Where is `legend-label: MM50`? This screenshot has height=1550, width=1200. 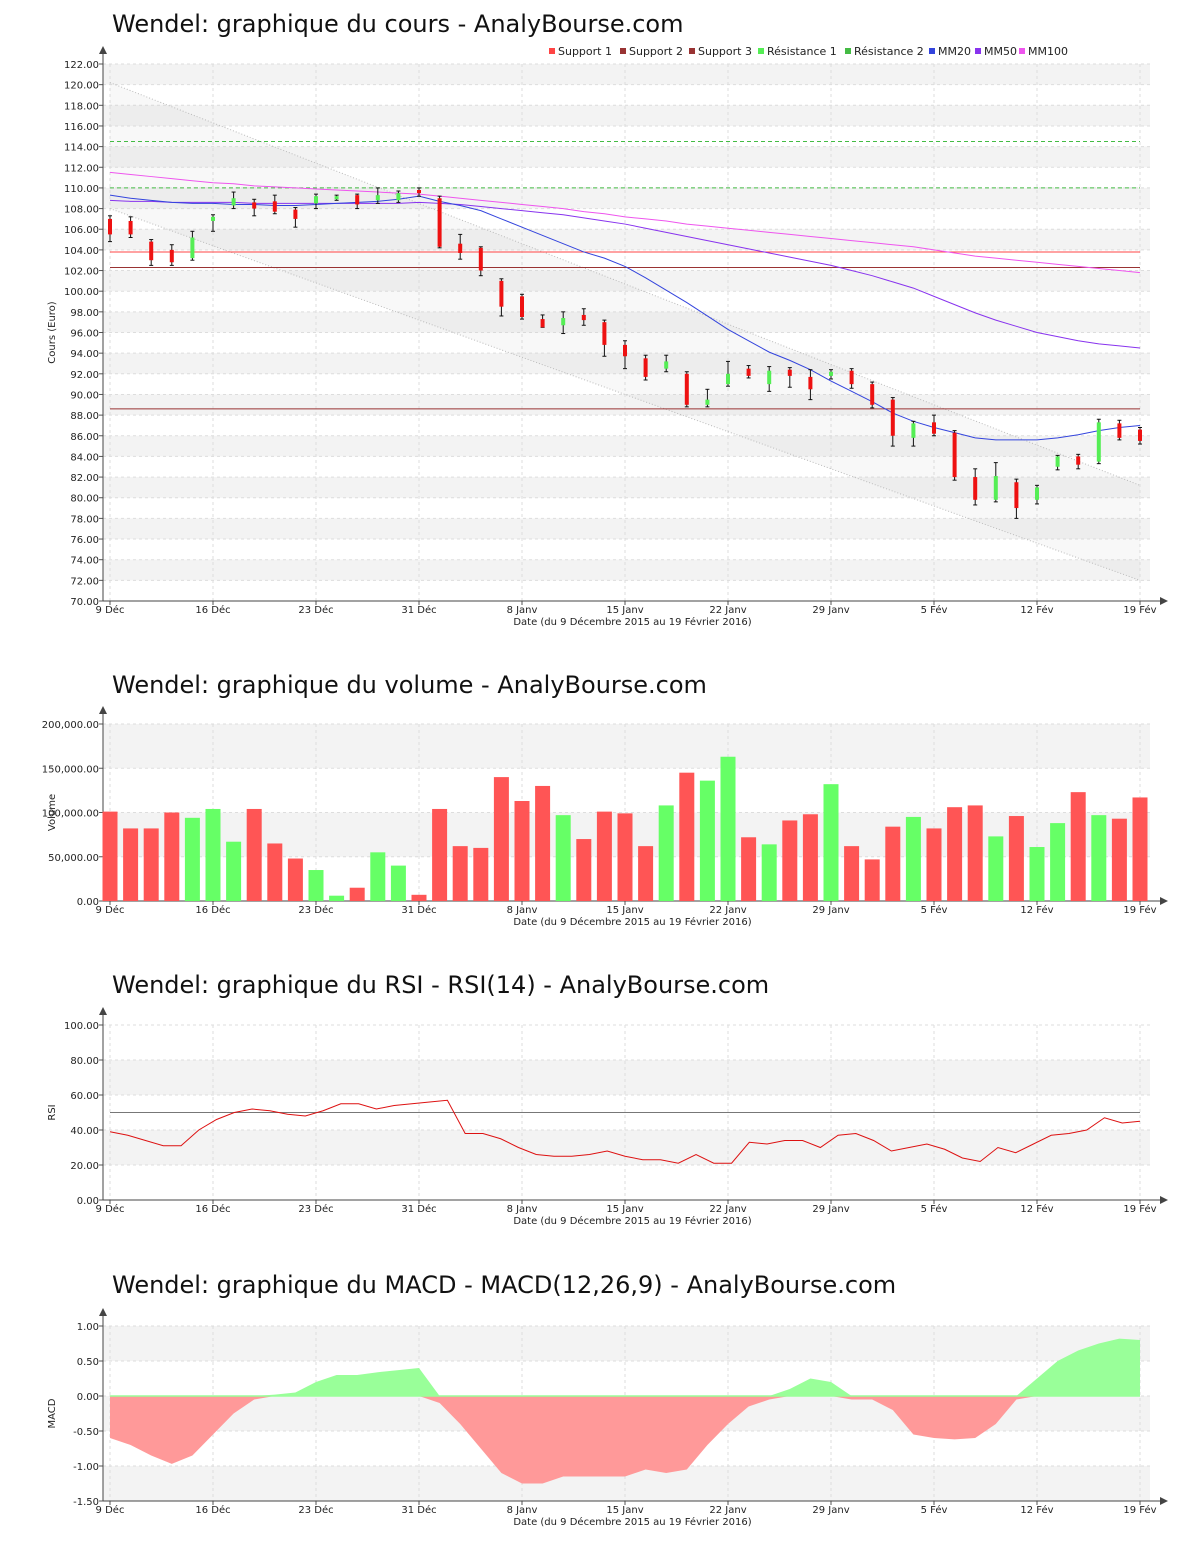
legend-label: MM50 is located at coordinates (1000, 51).